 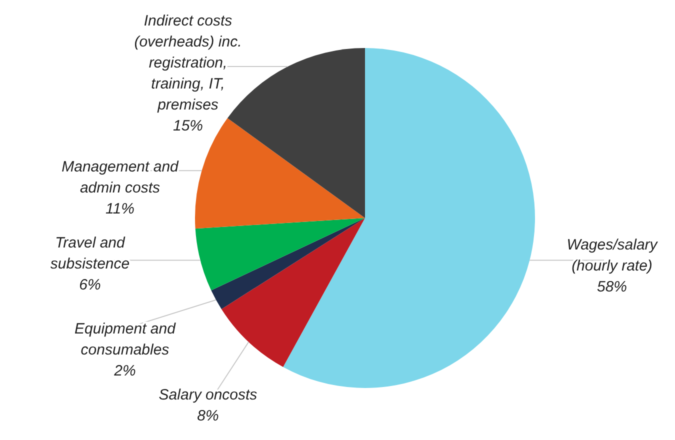 I want to click on data-label: 8%, so click(x=208, y=416).